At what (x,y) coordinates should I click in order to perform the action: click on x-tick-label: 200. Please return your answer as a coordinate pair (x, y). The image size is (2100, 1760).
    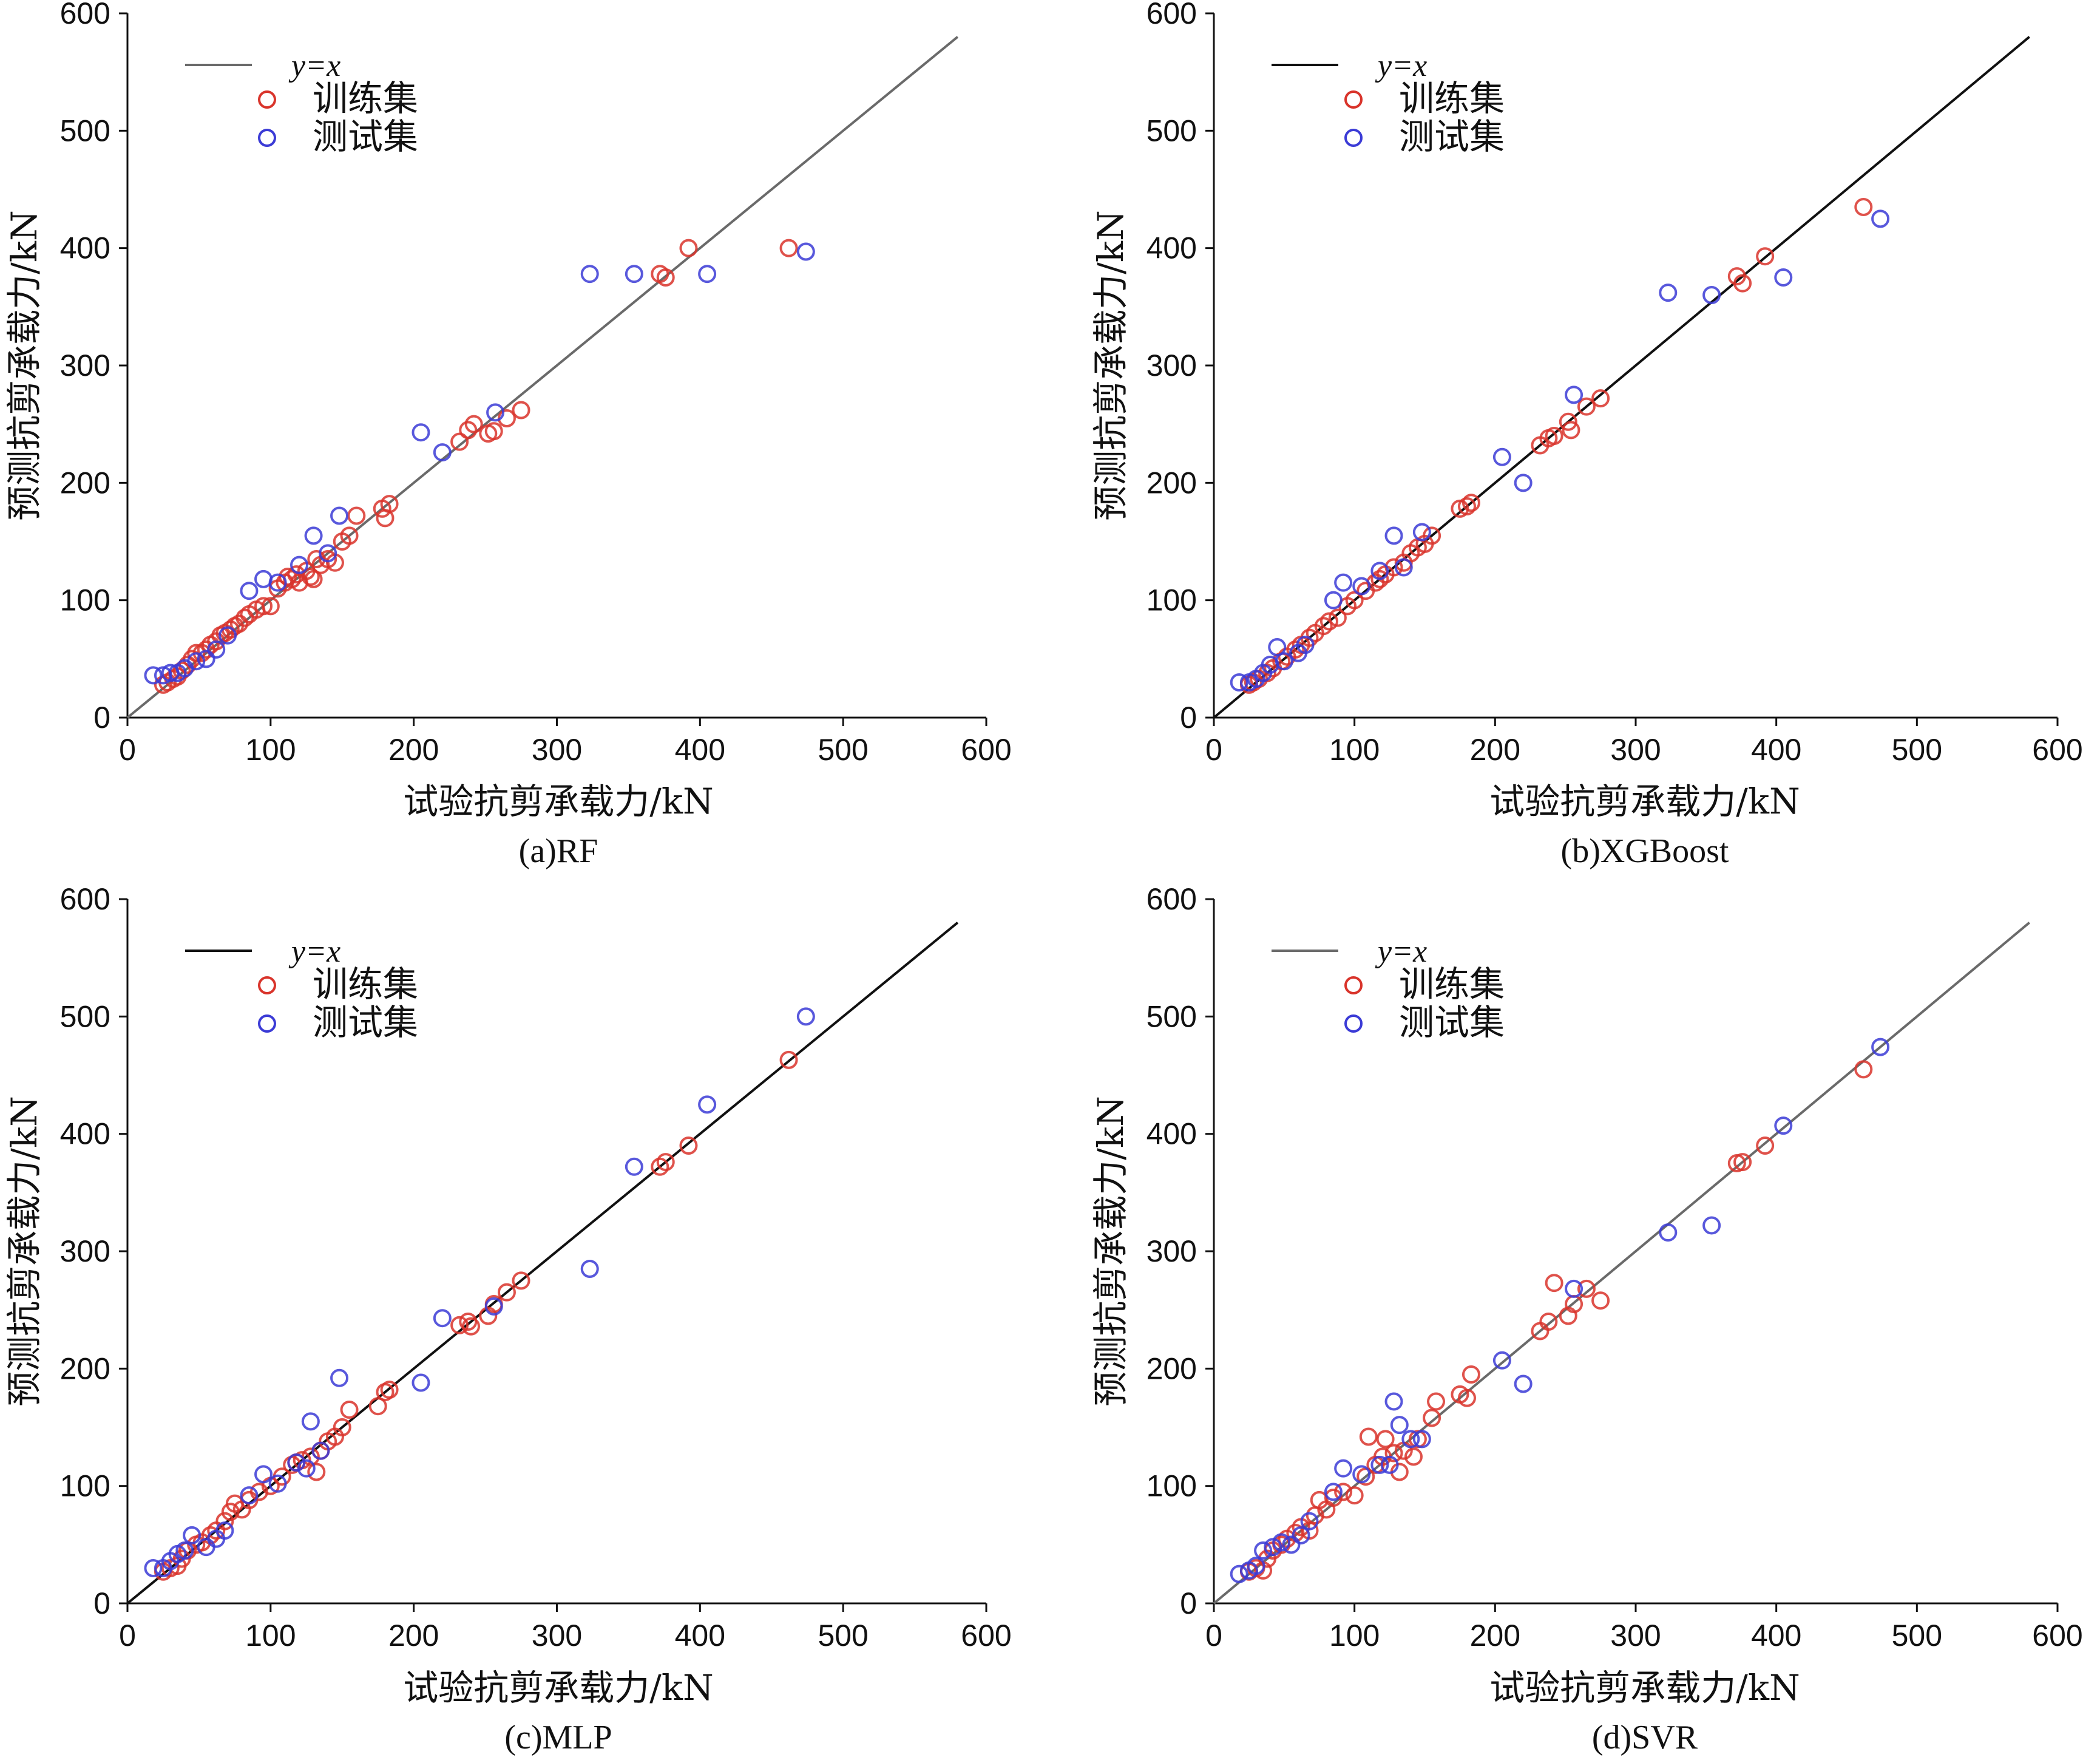
    Looking at the image, I should click on (413, 750).